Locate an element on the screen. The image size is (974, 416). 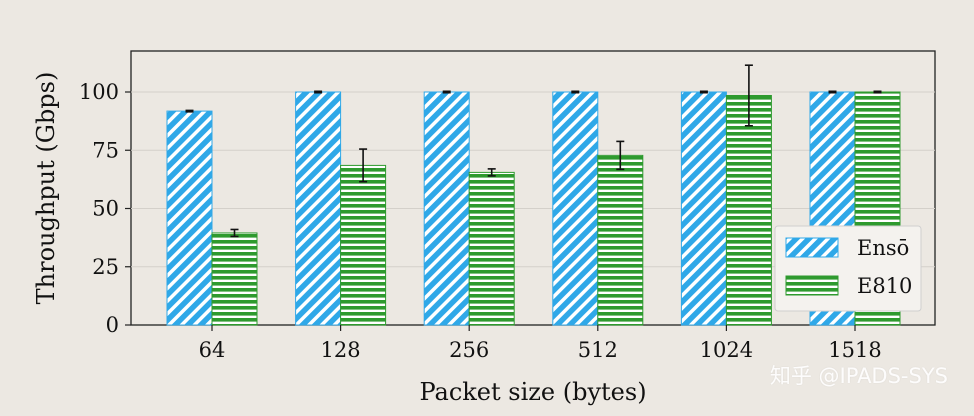
x-tick-label: 256 is located at coordinates (469, 350).